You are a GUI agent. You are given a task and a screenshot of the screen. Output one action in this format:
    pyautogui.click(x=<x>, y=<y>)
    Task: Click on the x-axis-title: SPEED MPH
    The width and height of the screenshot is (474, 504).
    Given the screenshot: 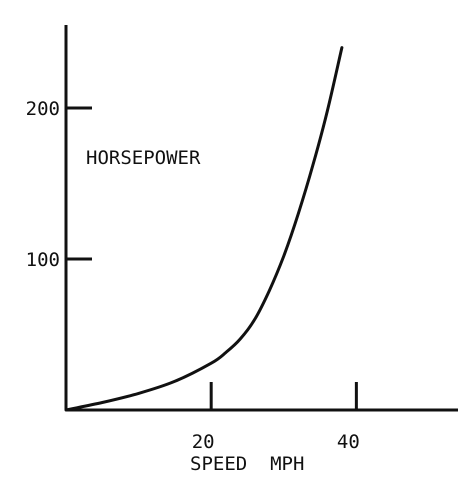 What is the action you would take?
    pyautogui.click(x=247, y=464)
    